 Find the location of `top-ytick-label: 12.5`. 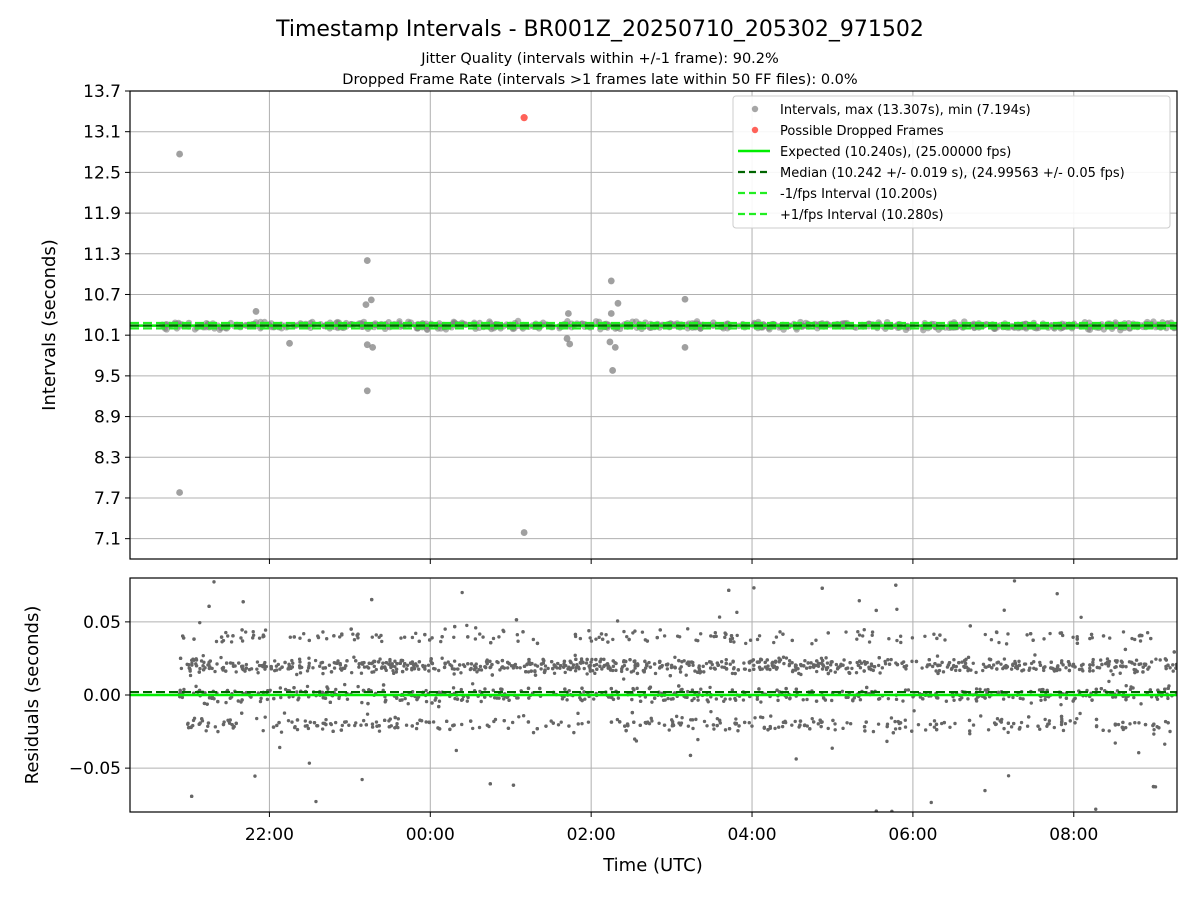

top-ytick-label: 12.5 is located at coordinates (102, 173).